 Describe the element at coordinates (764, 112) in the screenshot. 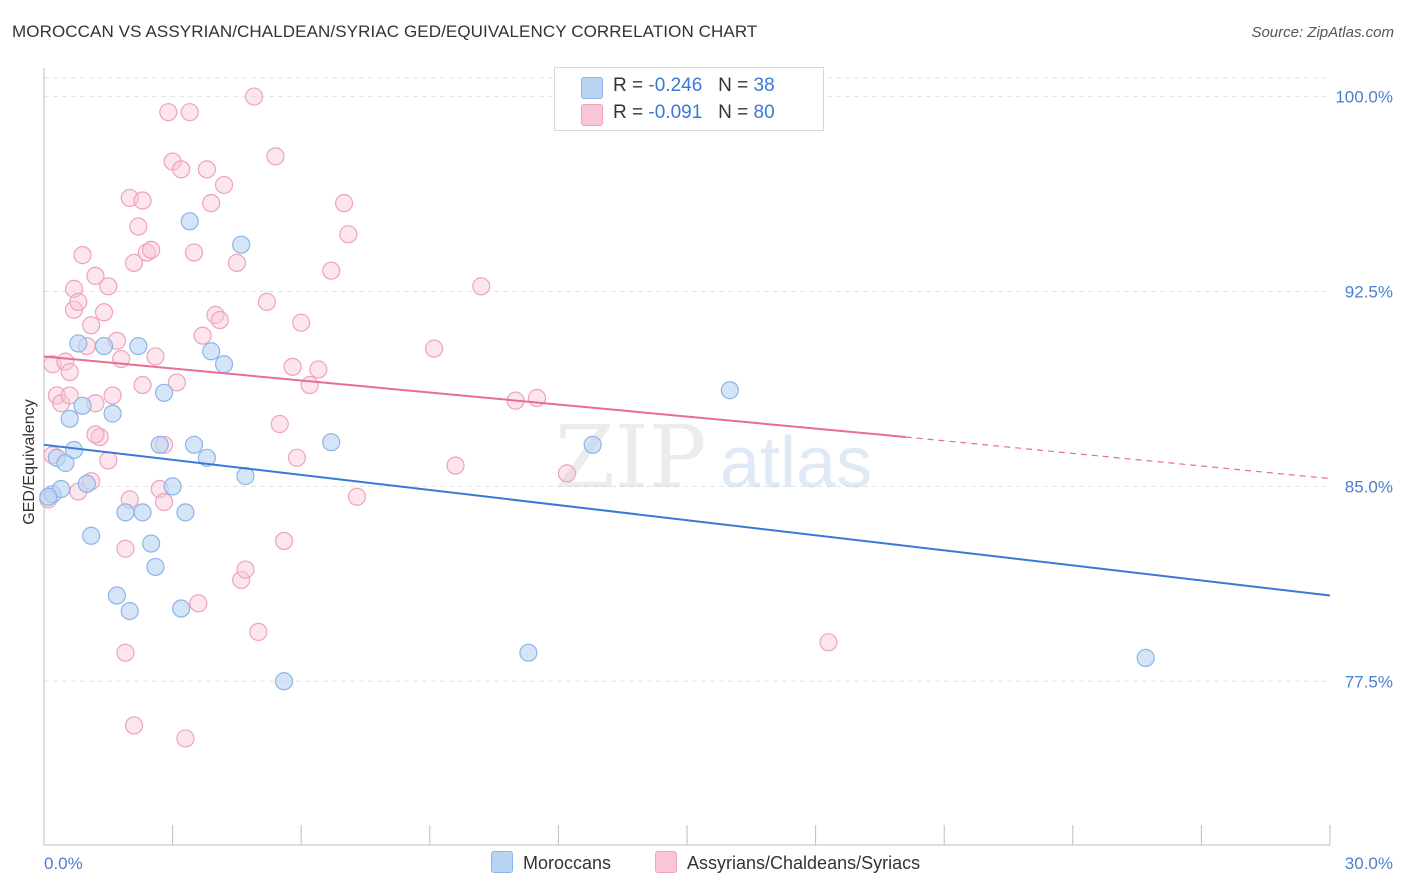

I see `legend-n-value-assyrians: 80` at that location.